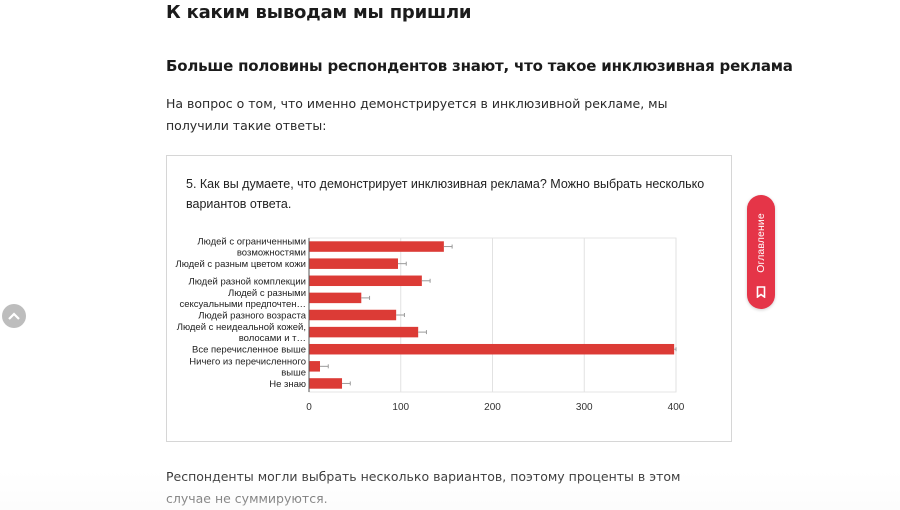 This screenshot has height=510, width=900. What do you see at coordinates (241, 327) in the screenshot?
I see `category-label-line: Людей с неидеальной кожей,` at bounding box center [241, 327].